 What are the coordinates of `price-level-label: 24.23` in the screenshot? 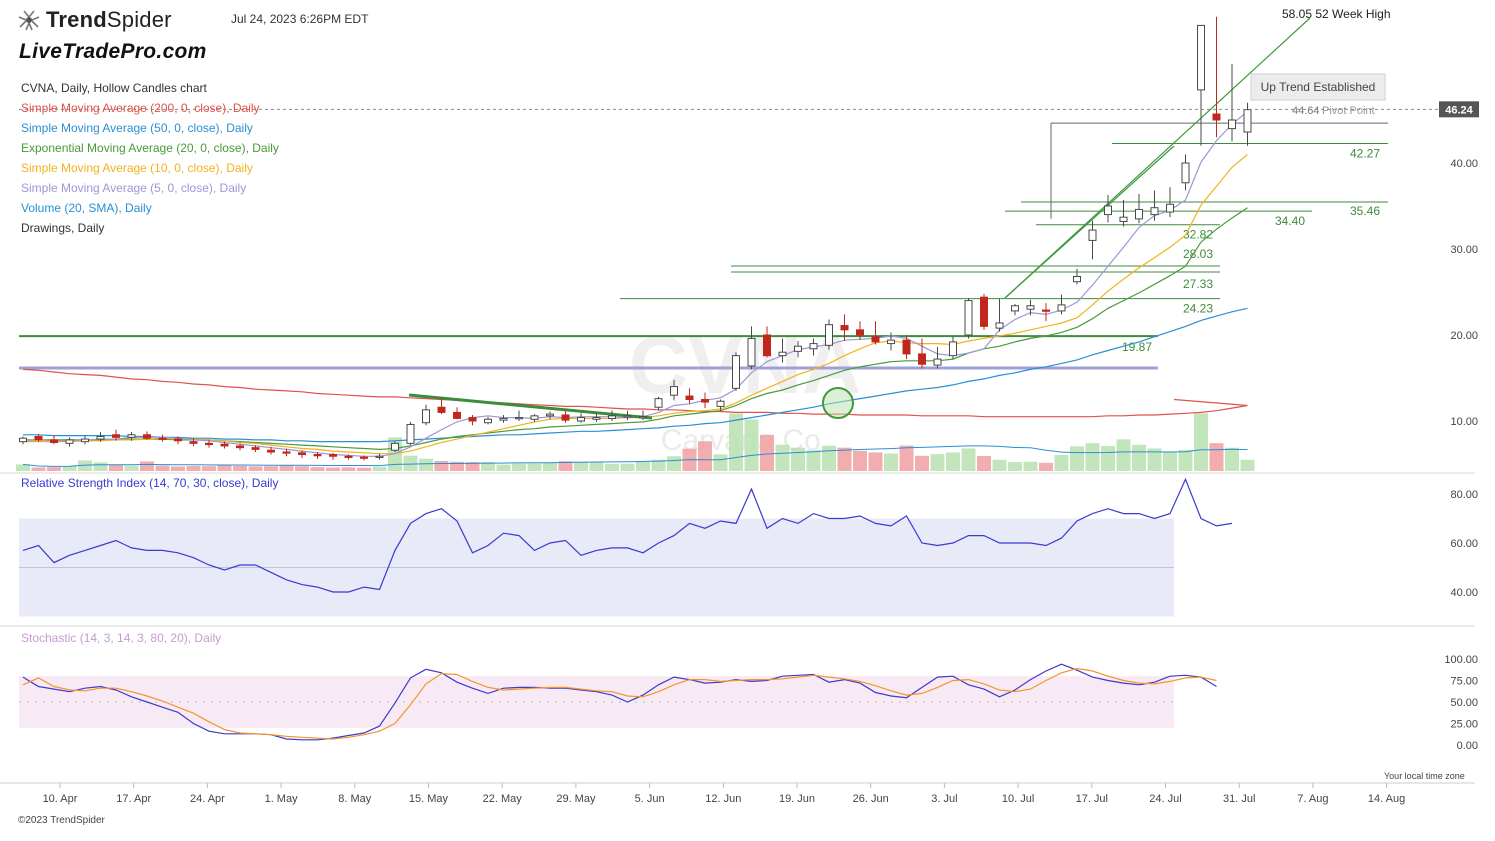 It's located at (1198, 309).